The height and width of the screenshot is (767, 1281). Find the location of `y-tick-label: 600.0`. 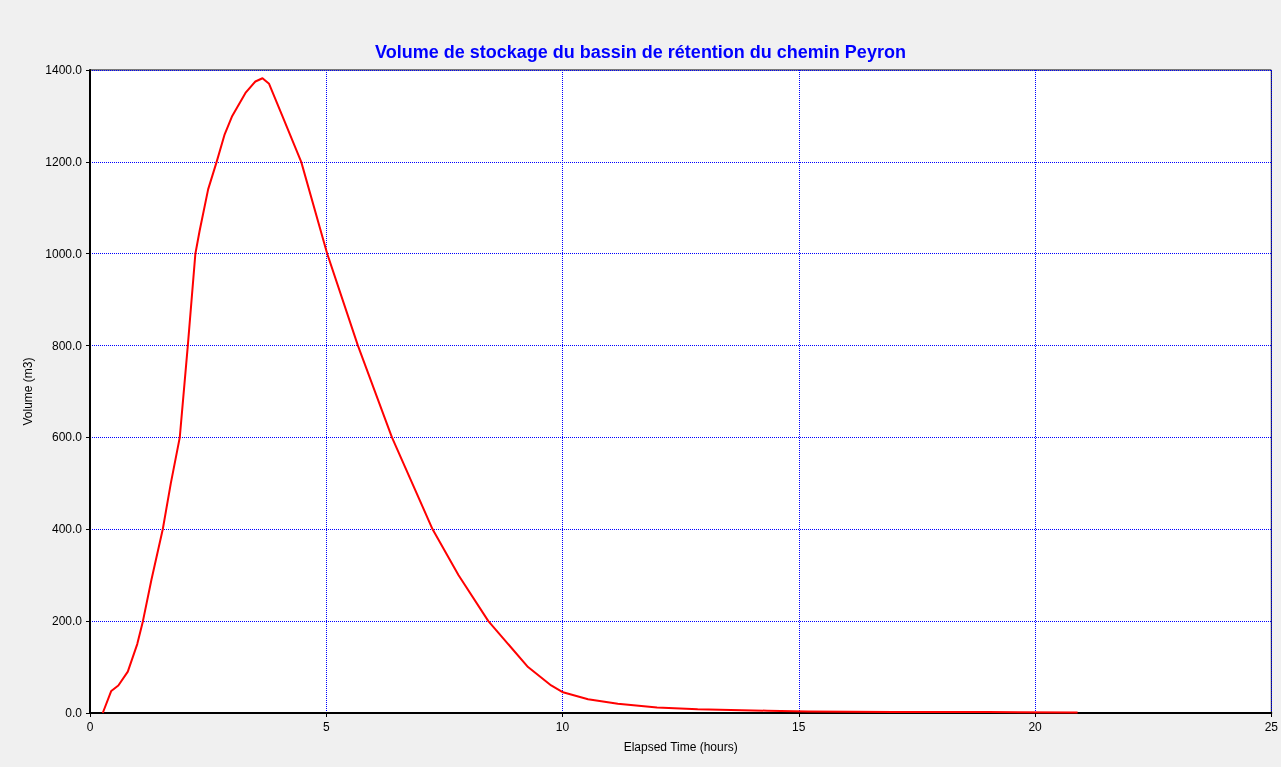

y-tick-label: 600.0 is located at coordinates (67, 437).